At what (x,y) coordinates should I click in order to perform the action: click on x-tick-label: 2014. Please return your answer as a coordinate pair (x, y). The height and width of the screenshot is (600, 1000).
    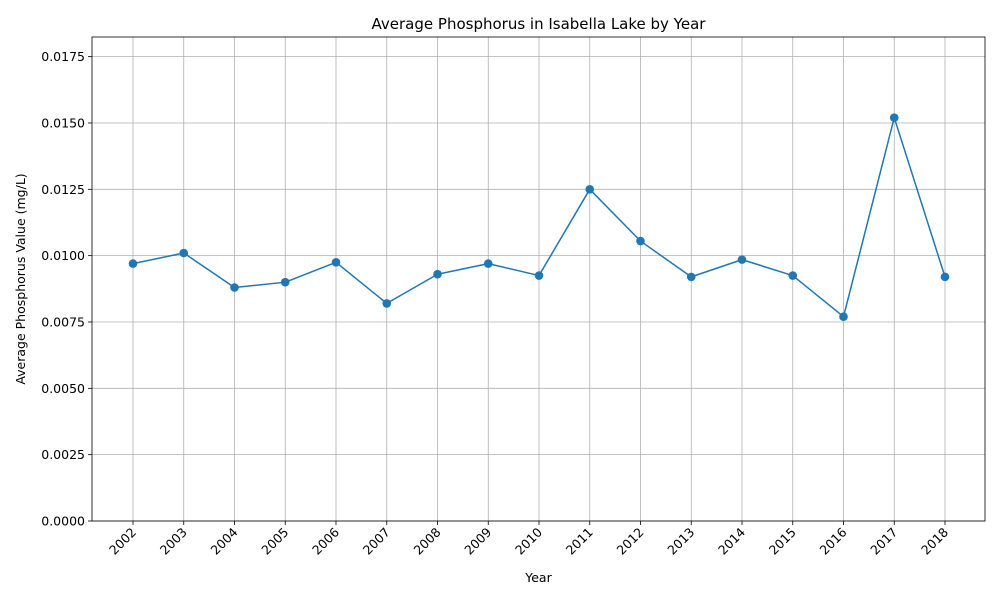
    Looking at the image, I should click on (731, 540).